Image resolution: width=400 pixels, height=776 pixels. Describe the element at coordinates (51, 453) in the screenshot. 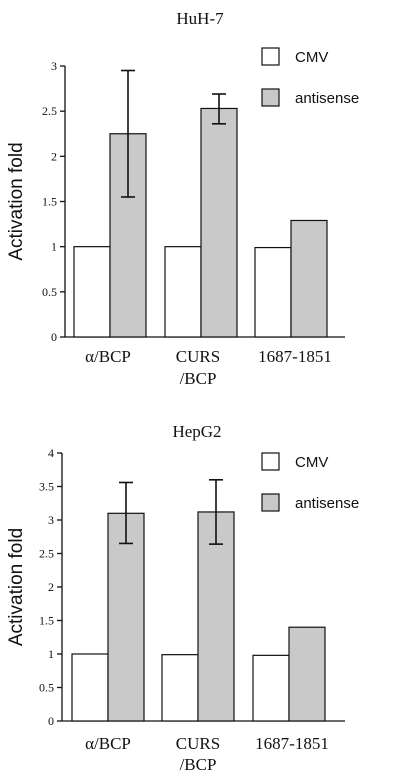

I see `y-tick-label: 4` at that location.